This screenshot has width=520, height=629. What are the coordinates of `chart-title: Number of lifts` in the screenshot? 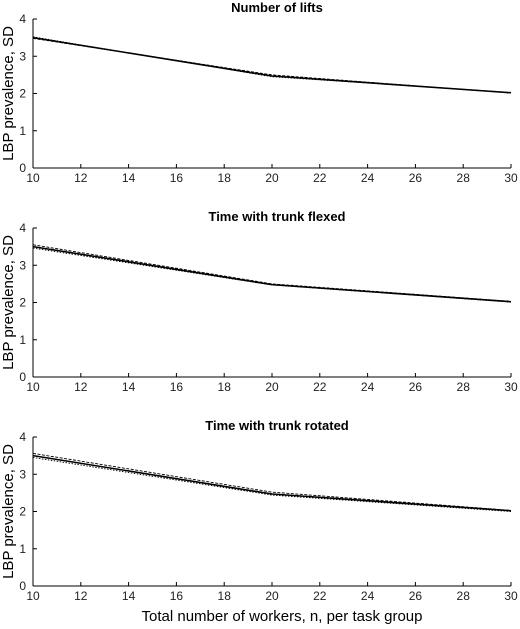 It's located at (277, 7).